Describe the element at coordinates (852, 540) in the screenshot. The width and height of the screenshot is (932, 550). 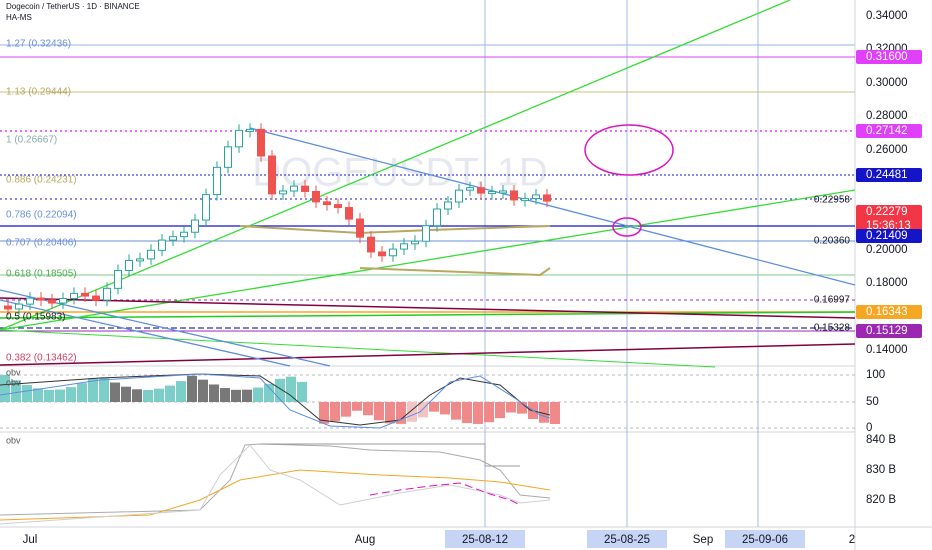
I see `time-label: 2` at that location.